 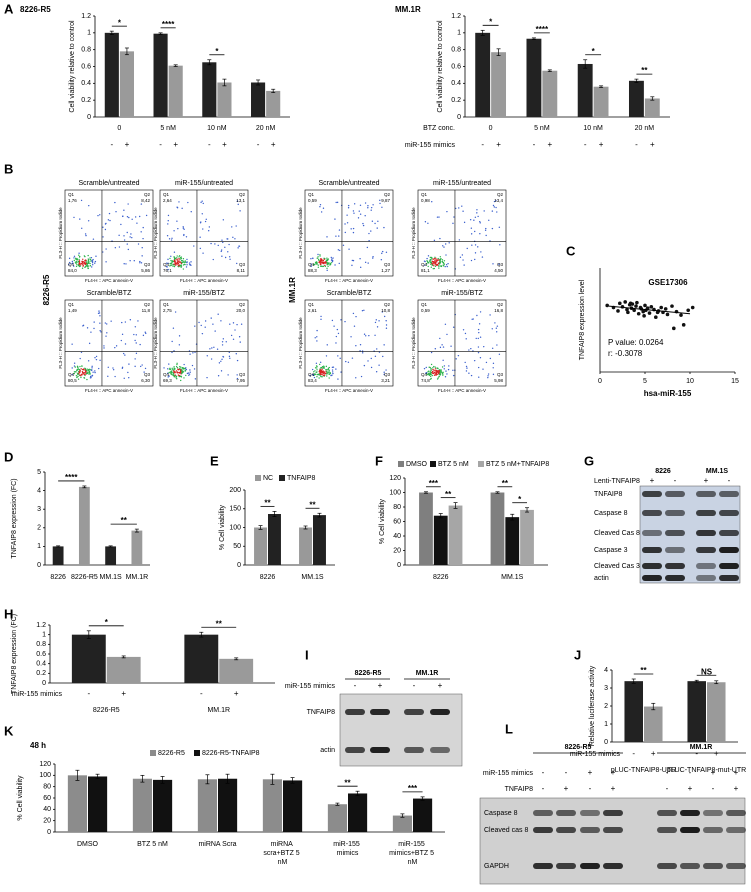 What do you see at coordinates (498, 310) in the screenshot?
I see `quadrant-value: 16,8` at bounding box center [498, 310].